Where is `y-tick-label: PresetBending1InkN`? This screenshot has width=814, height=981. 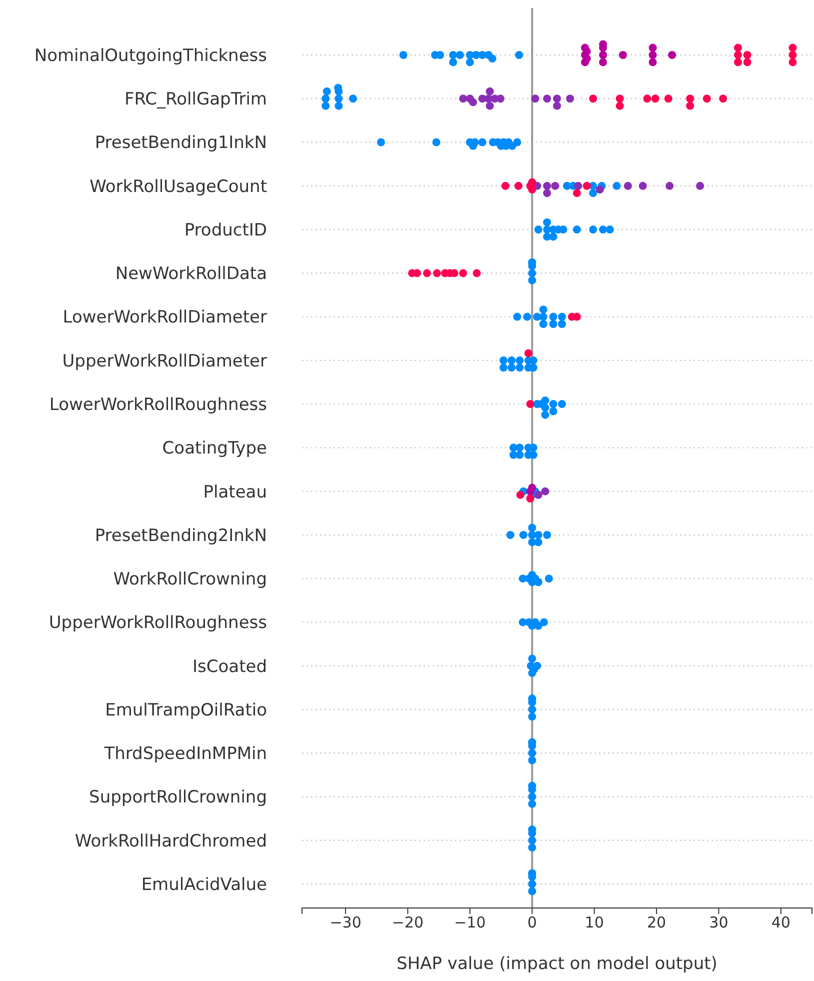
y-tick-label: PresetBending1InkN is located at coordinates (180, 143).